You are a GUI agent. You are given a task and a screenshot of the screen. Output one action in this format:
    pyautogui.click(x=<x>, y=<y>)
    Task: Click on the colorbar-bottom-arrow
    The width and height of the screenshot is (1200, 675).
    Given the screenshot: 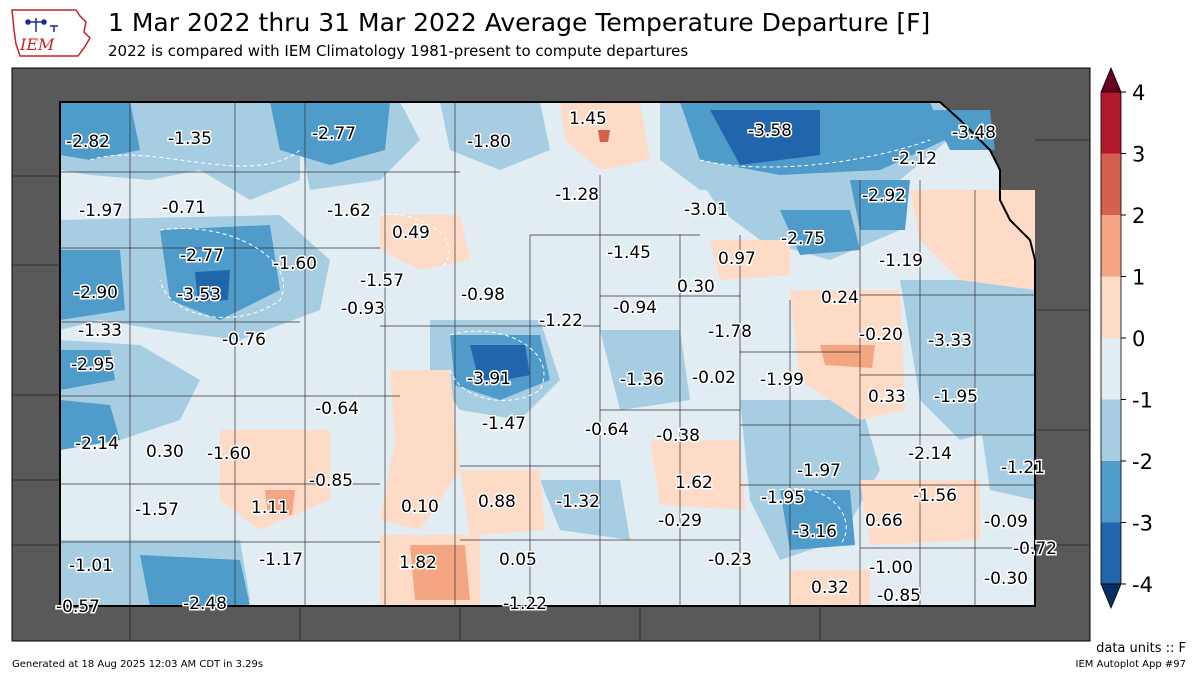 What is the action you would take?
    pyautogui.click(x=1111, y=596)
    